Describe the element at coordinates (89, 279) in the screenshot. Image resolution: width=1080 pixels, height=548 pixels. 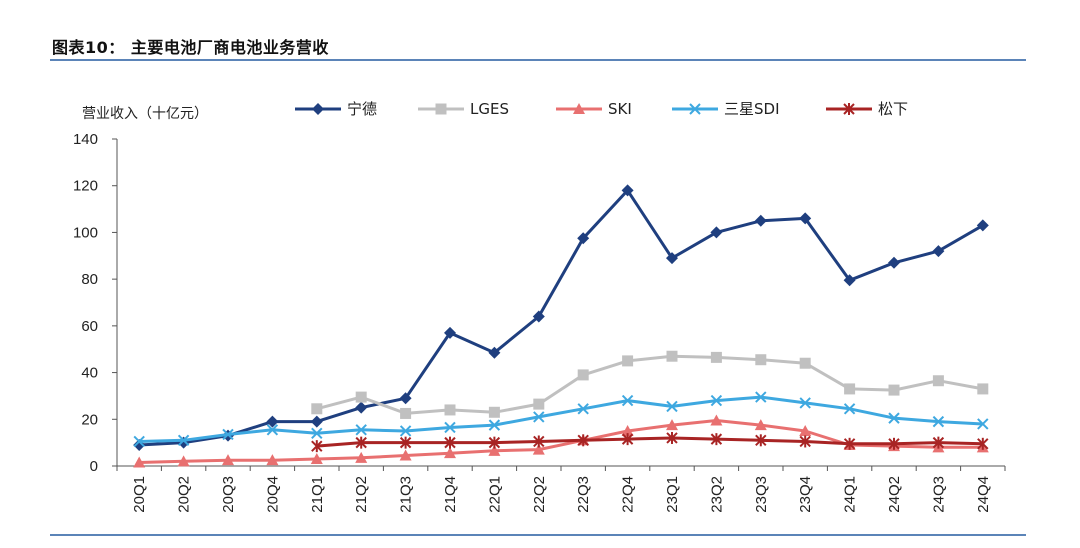
I see `y-tick-label: 80` at that location.